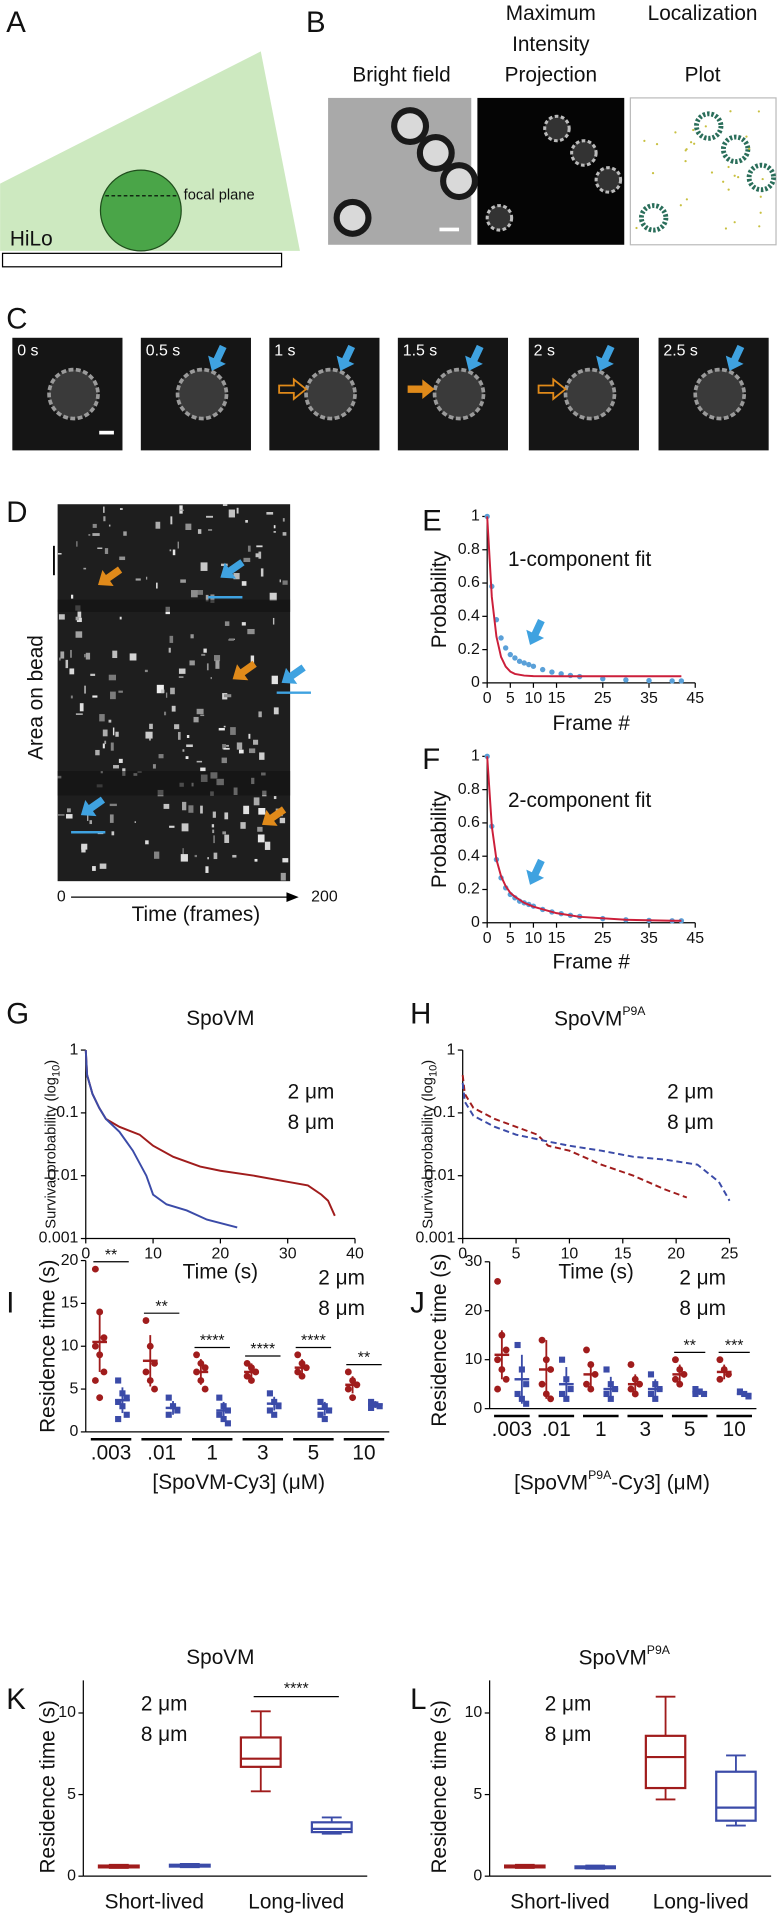 The height and width of the screenshot is (1919, 781). What do you see at coordinates (212, 1341) in the screenshot?
I see `significance-label: ****` at bounding box center [212, 1341].